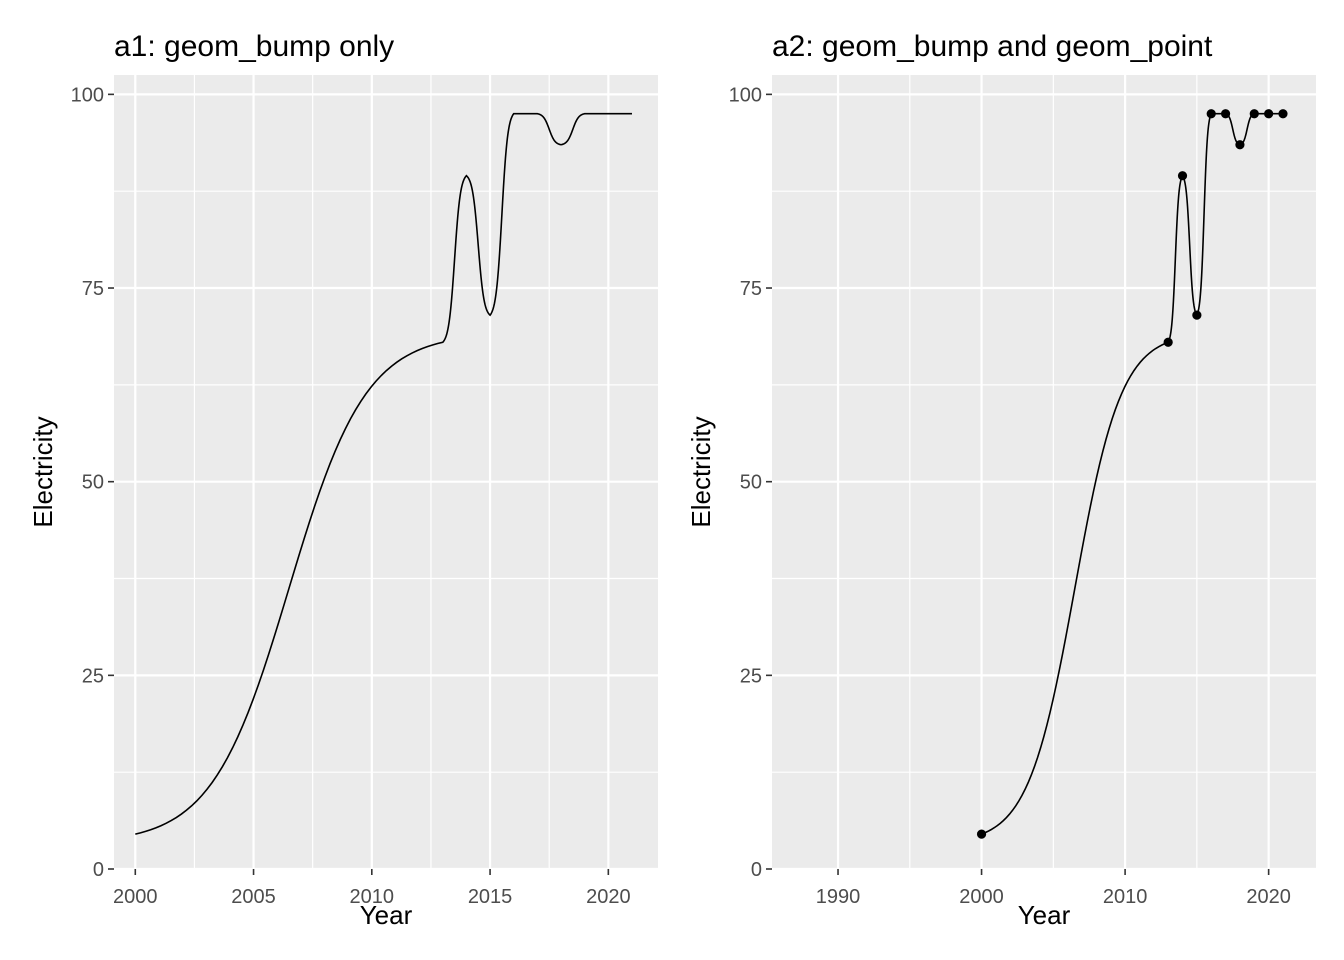 The height and width of the screenshot is (960, 1344). What do you see at coordinates (992, 46) in the screenshot?
I see `chart-title: a2: geom_bump and geom_point` at bounding box center [992, 46].